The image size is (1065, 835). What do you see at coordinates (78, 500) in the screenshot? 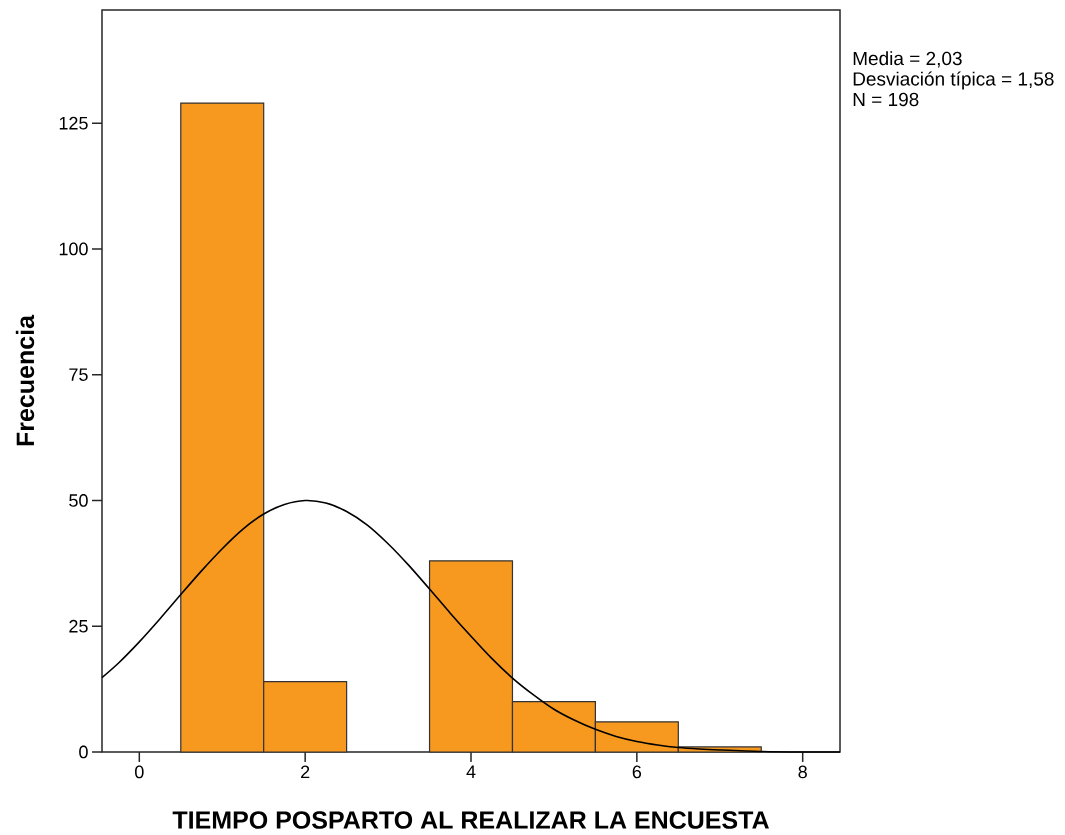
I see `y-tick-label: 50` at bounding box center [78, 500].